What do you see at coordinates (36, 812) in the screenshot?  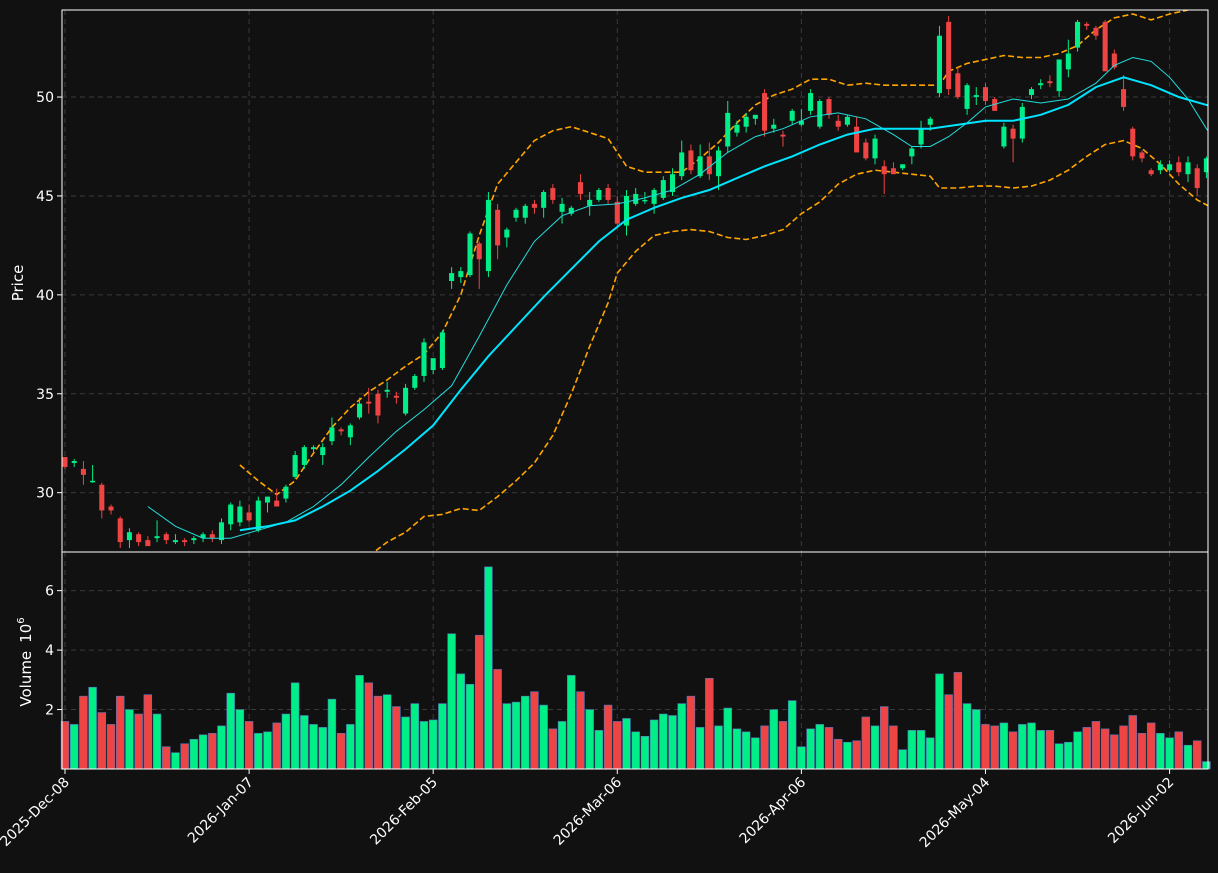 I see `x-tick-label: 2025-Dec-08` at bounding box center [36, 812].